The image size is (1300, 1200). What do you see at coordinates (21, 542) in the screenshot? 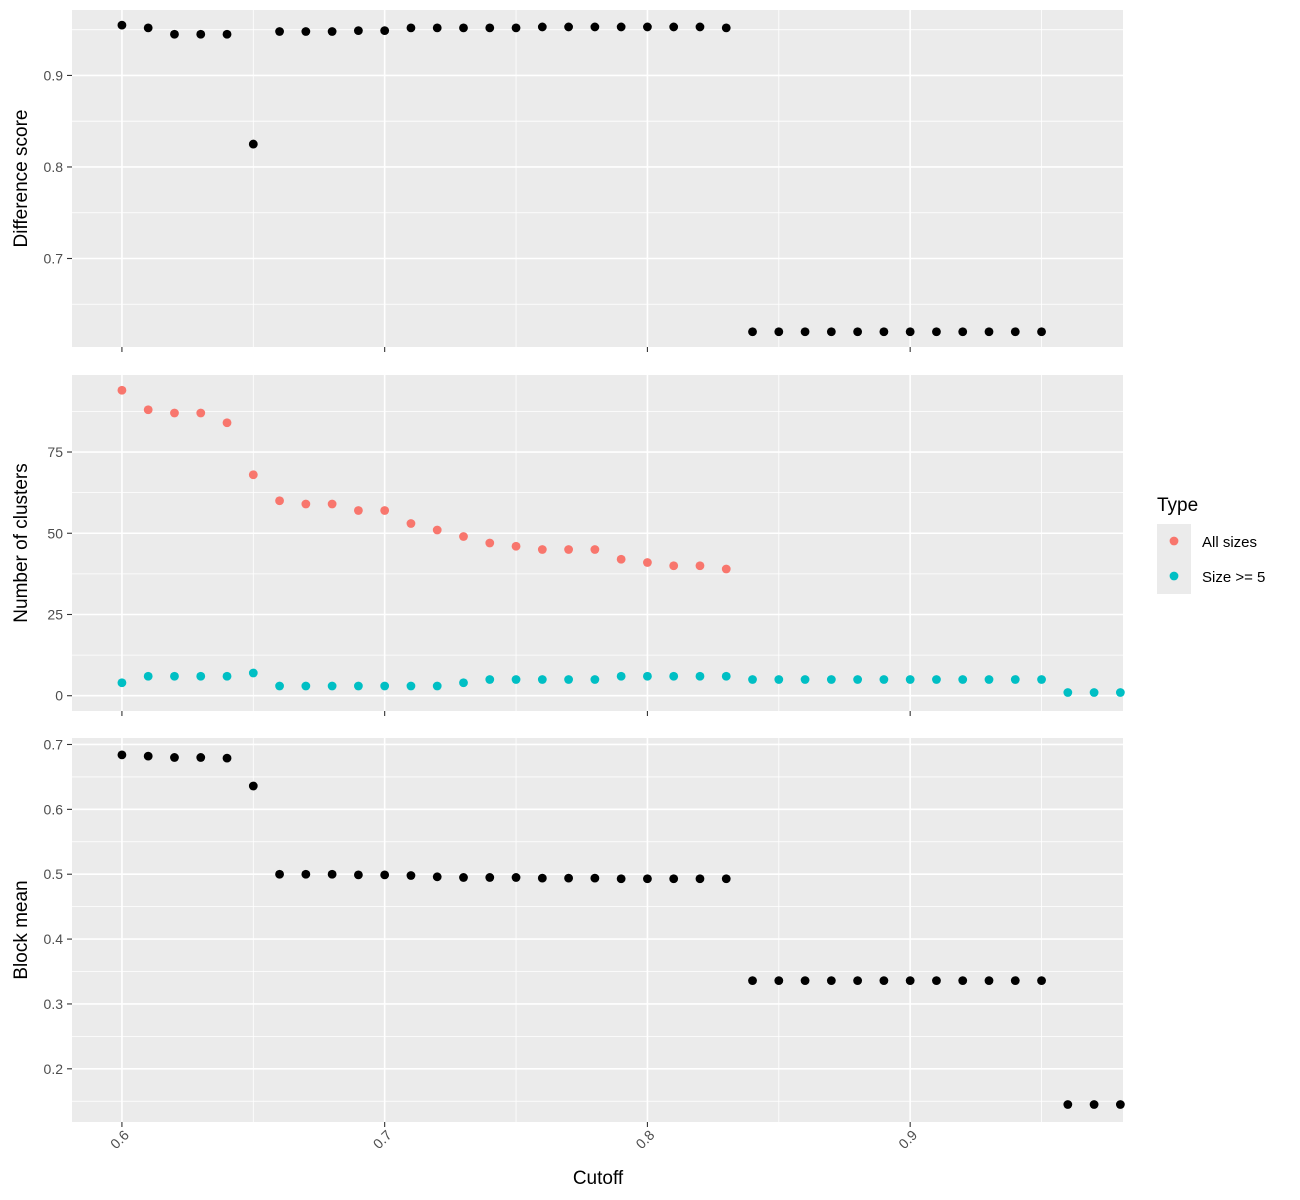
I see `y-axis-title: Number of clusters` at bounding box center [21, 542].